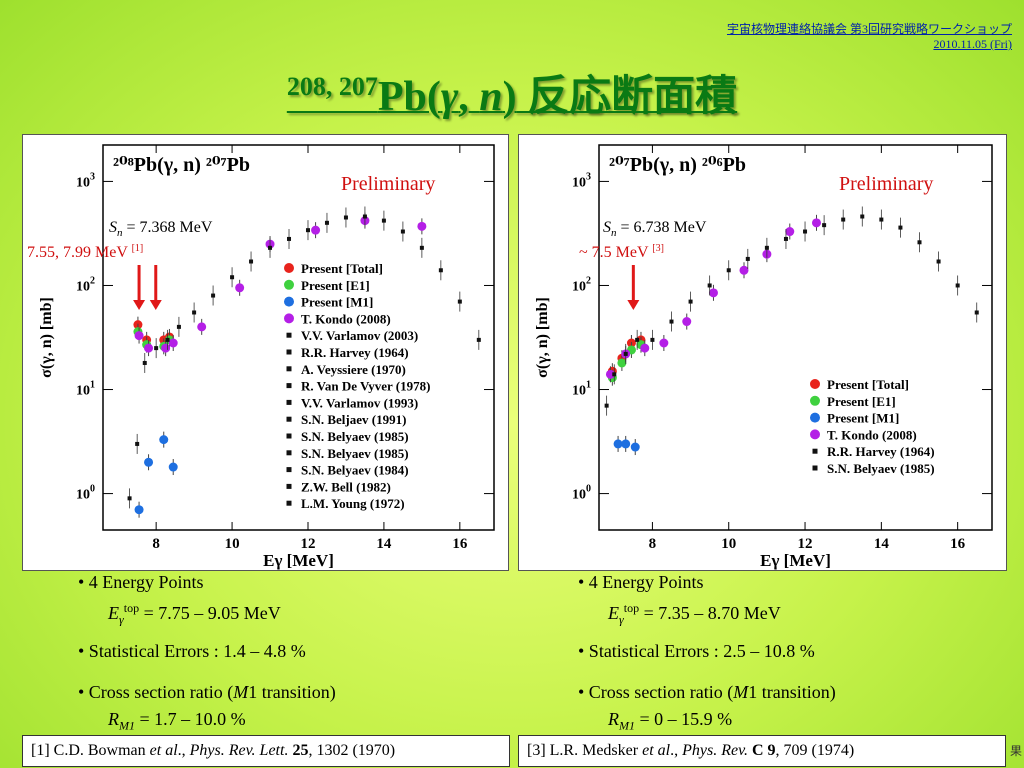  I want to click on x-tick-label: 10, so click(728, 544).